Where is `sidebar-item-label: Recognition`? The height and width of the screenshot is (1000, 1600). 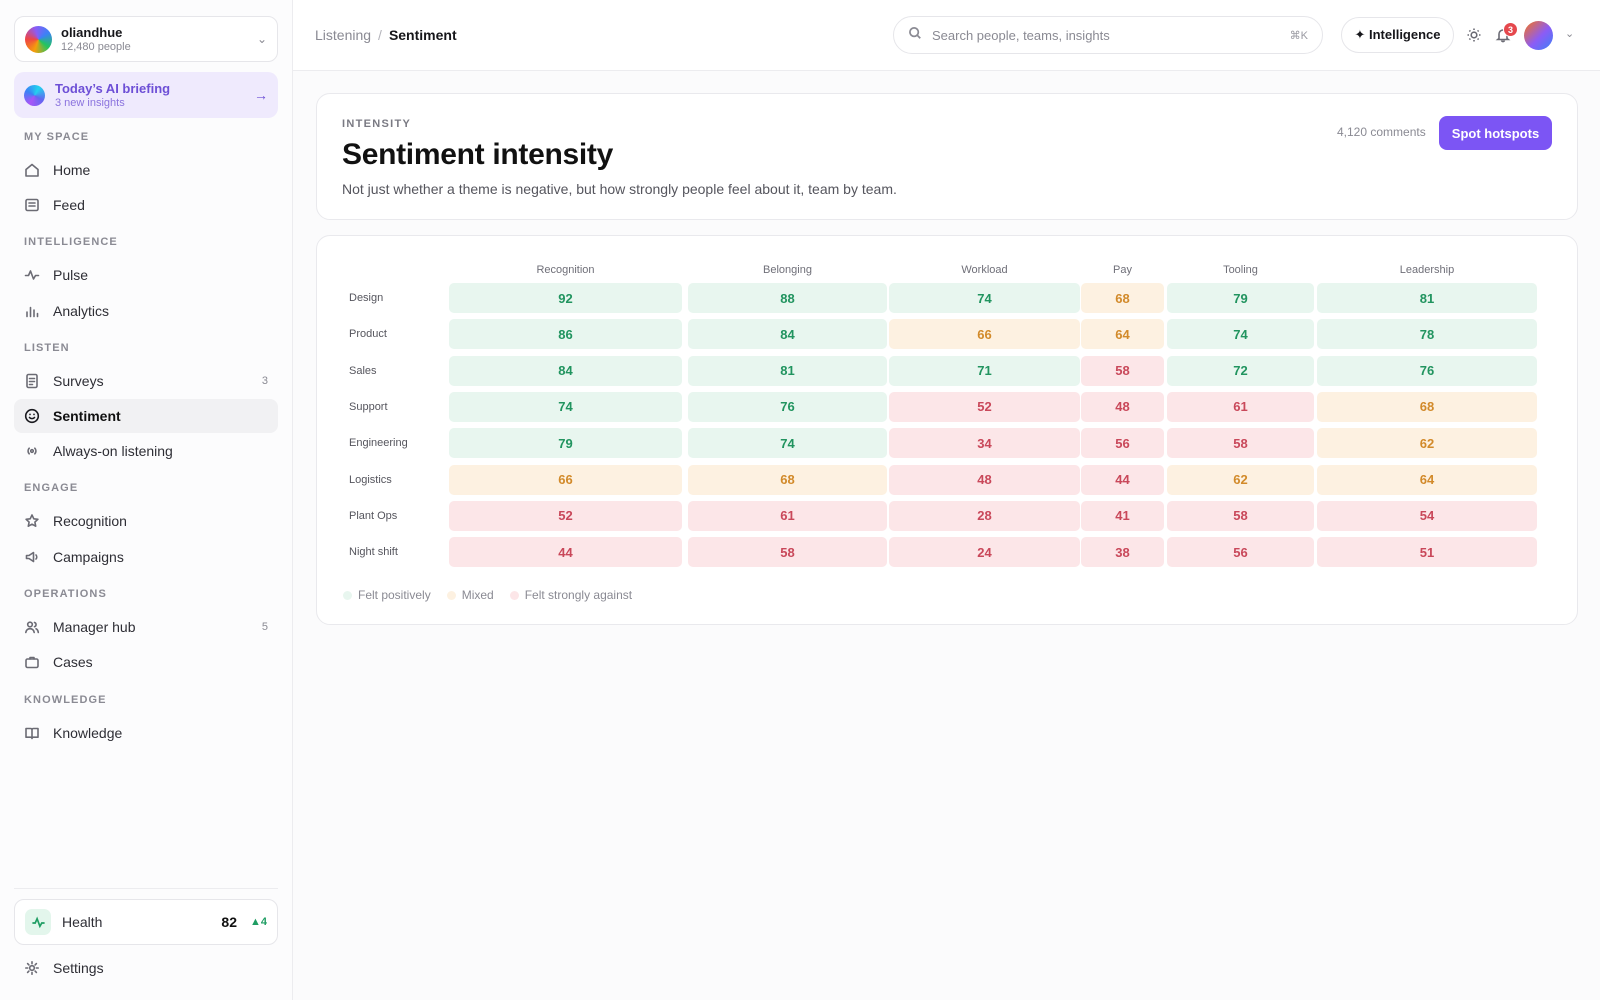 sidebar-item-label: Recognition is located at coordinates (90, 521).